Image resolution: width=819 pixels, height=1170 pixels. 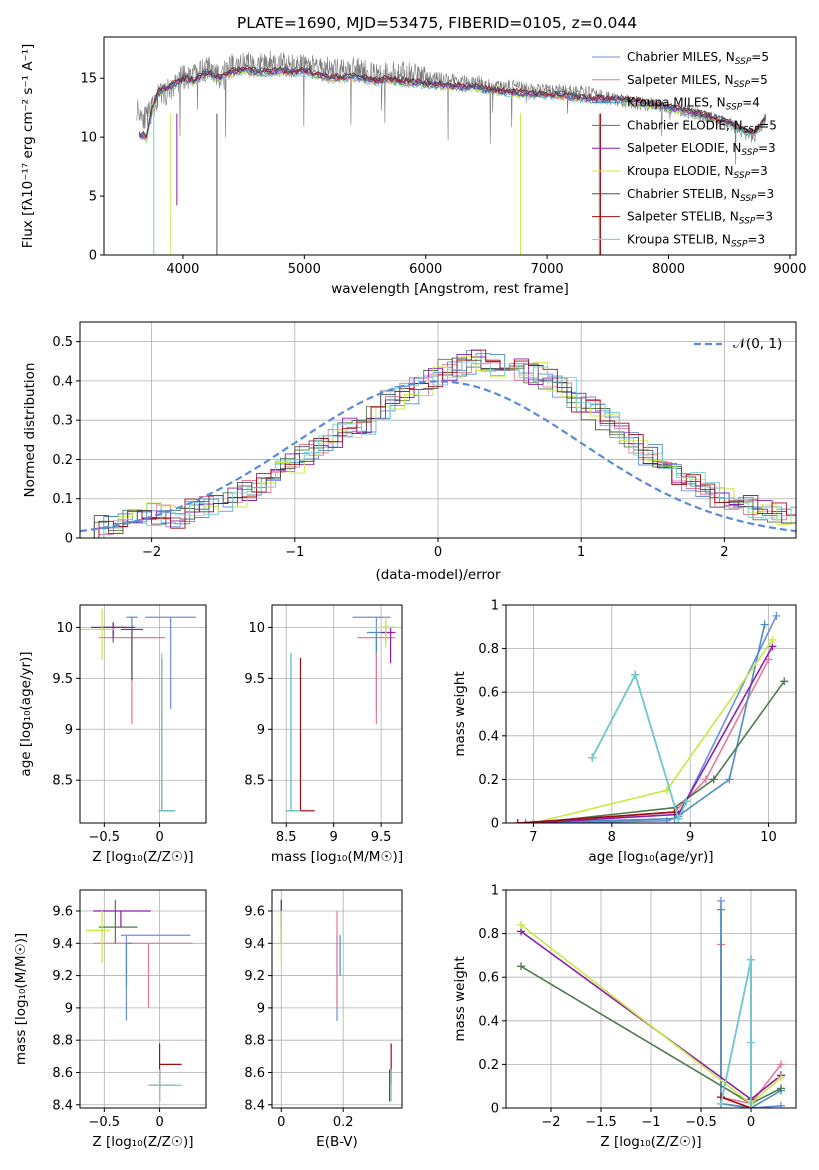 What do you see at coordinates (438, 575) in the screenshot?
I see `x-axis-label: (data-model)/error` at bounding box center [438, 575].